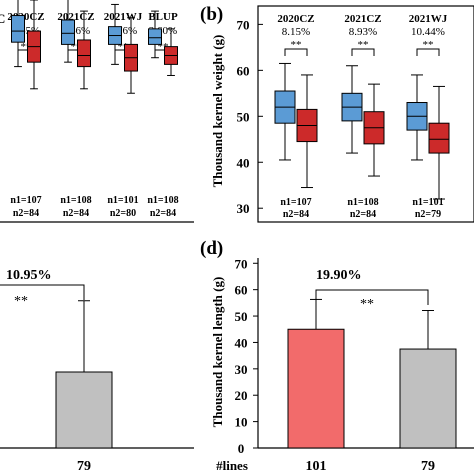 This screenshot has width=474, height=474. Describe the element at coordinates (217, 111) in the screenshot. I see `panel-b-y-axis-label: Thousand kernel weight (g)` at that location.